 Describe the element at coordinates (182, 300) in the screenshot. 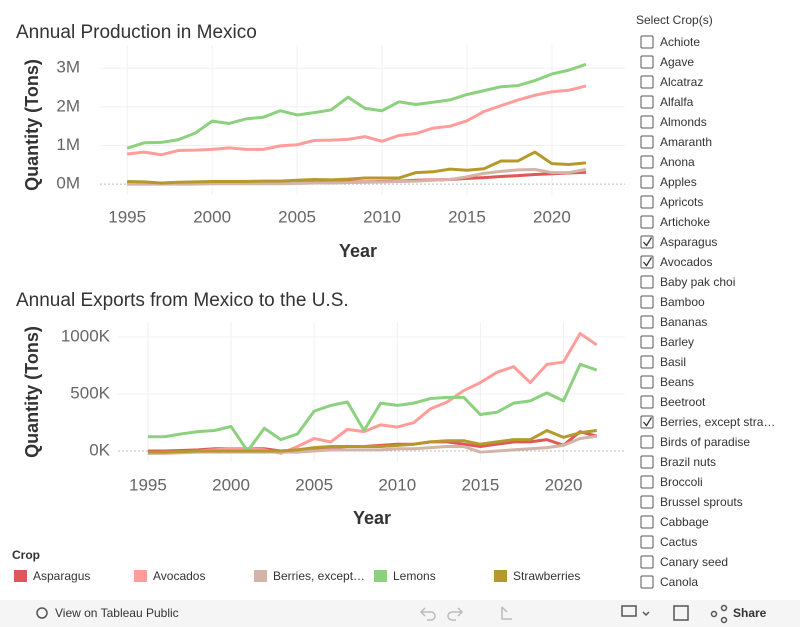

I see `chart-title: Annual Exports from Mexico to the U.S.` at that location.